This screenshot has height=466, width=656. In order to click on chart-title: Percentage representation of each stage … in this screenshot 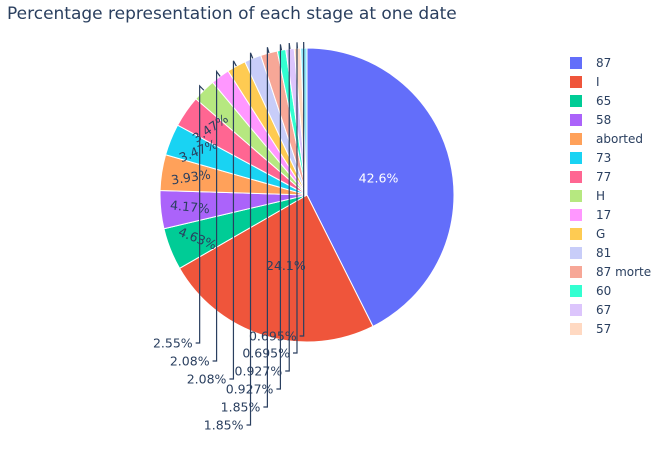, I will do `click(232, 14)`.